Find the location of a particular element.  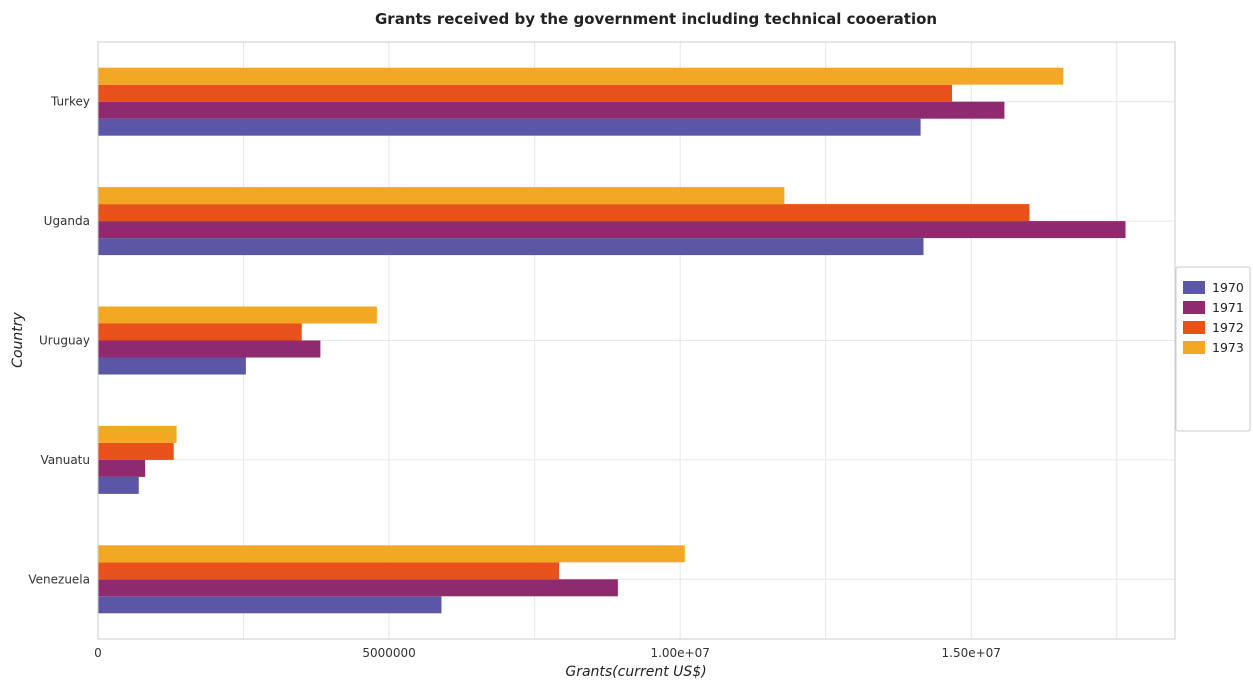

x-tick-label: 1.00e+07 is located at coordinates (679, 653).